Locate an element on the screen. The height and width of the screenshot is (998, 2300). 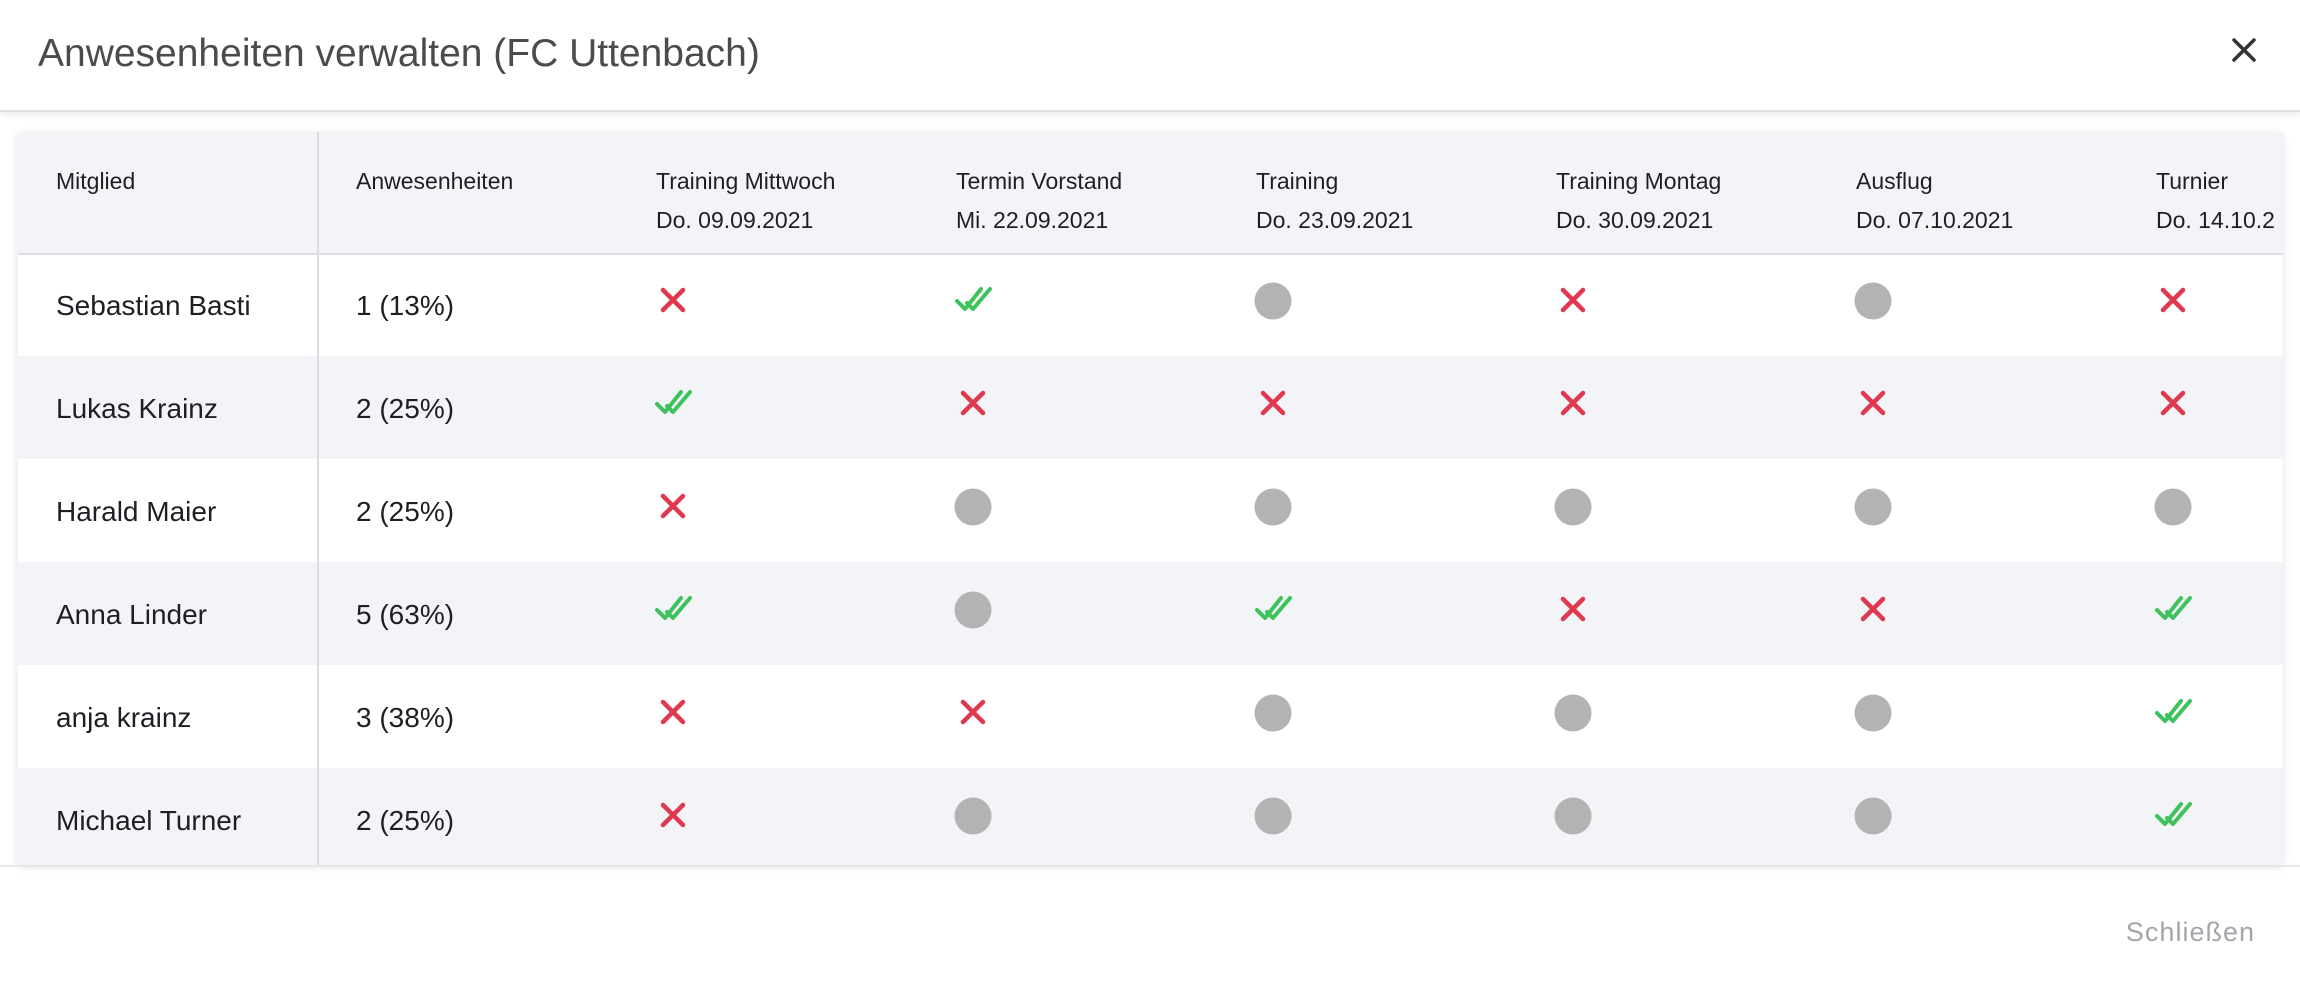
close-button is located at coordinates (2244, 50).